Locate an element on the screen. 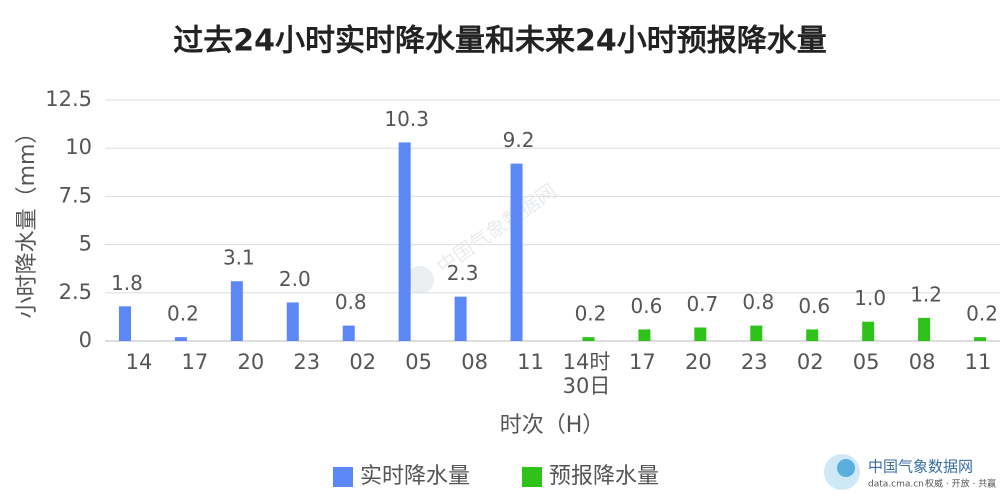  logo-slogan: 权威 · 开放 · 共赢 is located at coordinates (960, 484).